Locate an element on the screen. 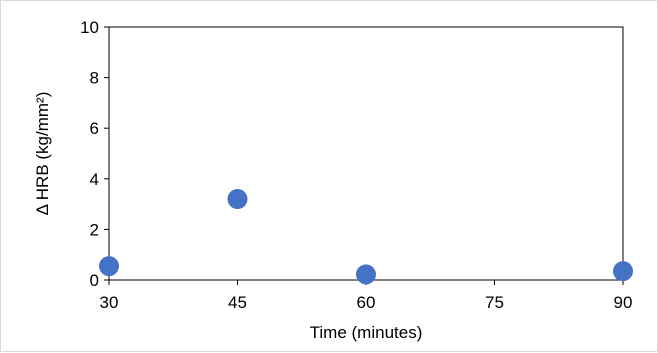  y-tick-label: 4 is located at coordinates (94, 179).